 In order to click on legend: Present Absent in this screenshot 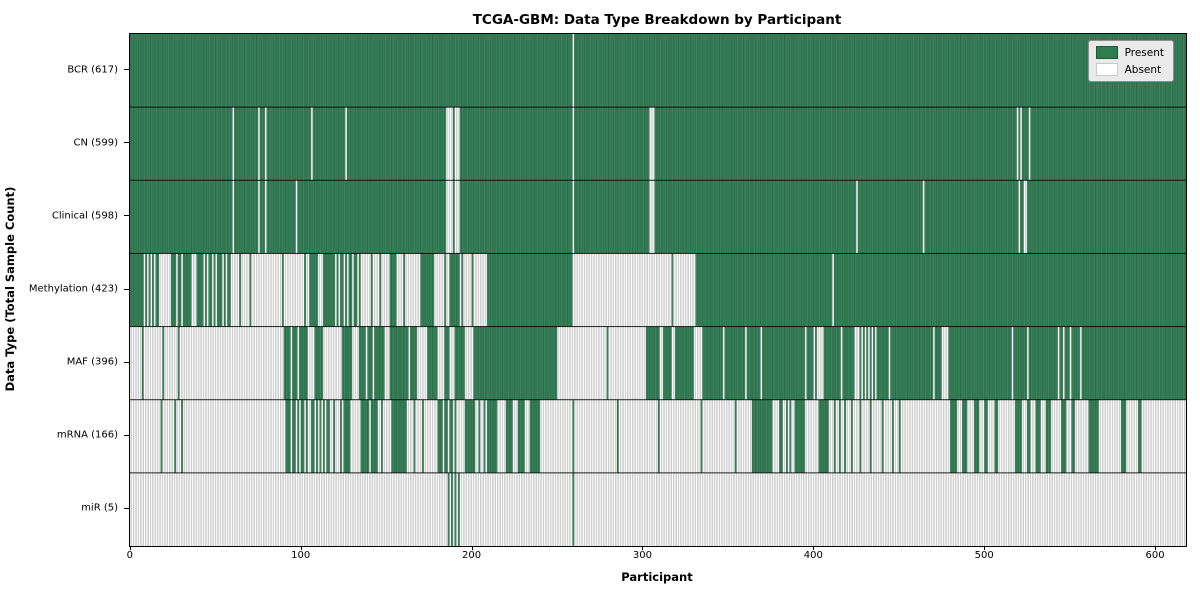, I will do `click(1130, 61)`.